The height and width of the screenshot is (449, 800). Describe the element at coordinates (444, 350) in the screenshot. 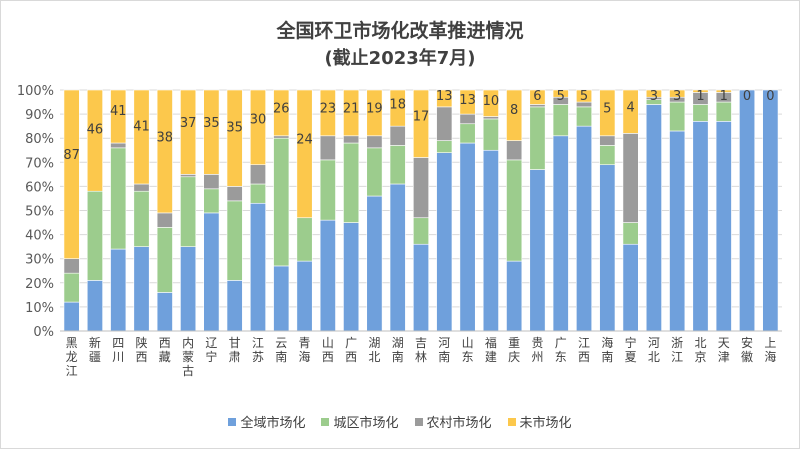

I see `x-tick-label: 河南` at that location.